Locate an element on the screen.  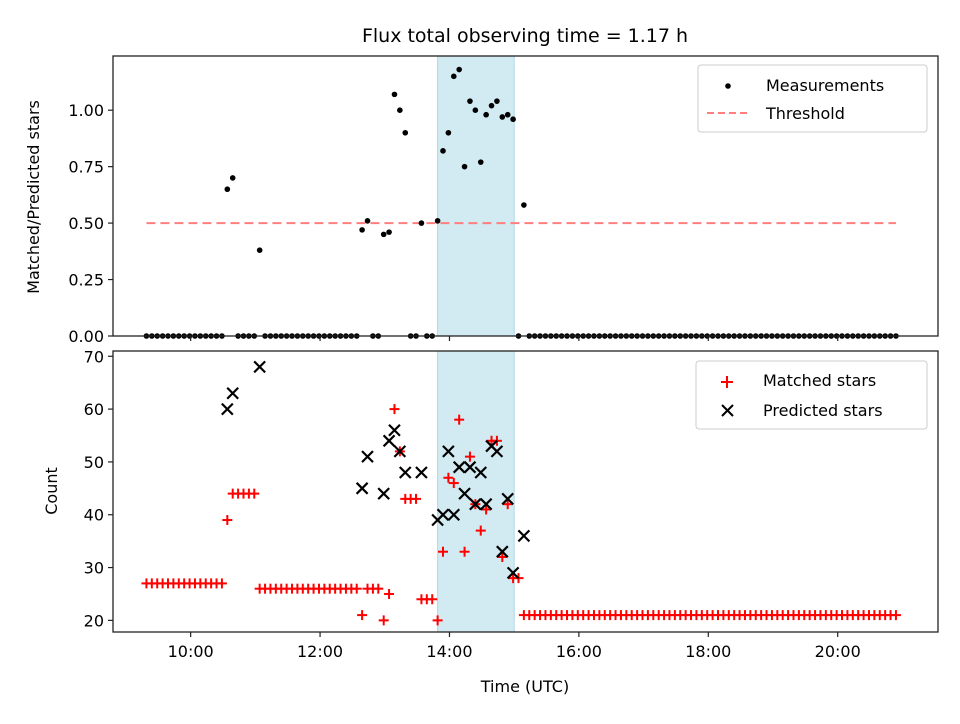
counts-y-tick-label: 40 is located at coordinates (94, 515).